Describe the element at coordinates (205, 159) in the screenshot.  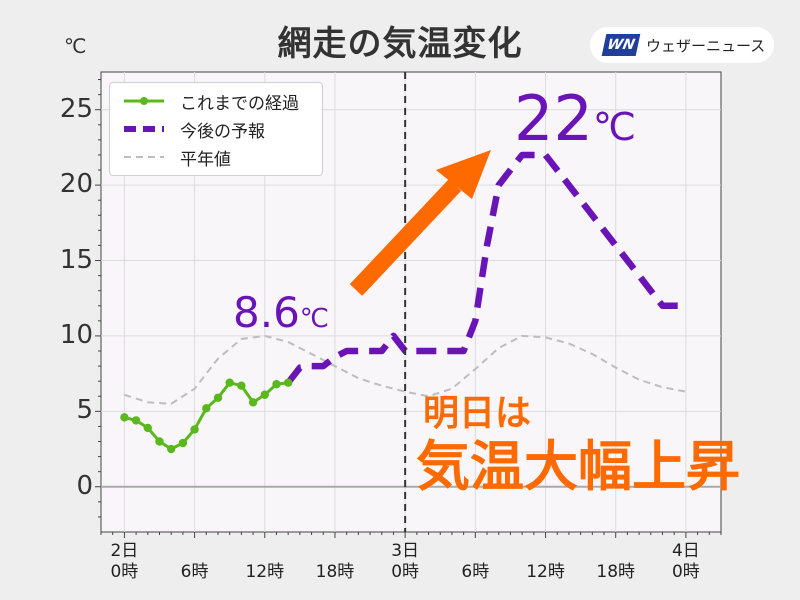
I see `legend-label-normal: 平年値` at that location.